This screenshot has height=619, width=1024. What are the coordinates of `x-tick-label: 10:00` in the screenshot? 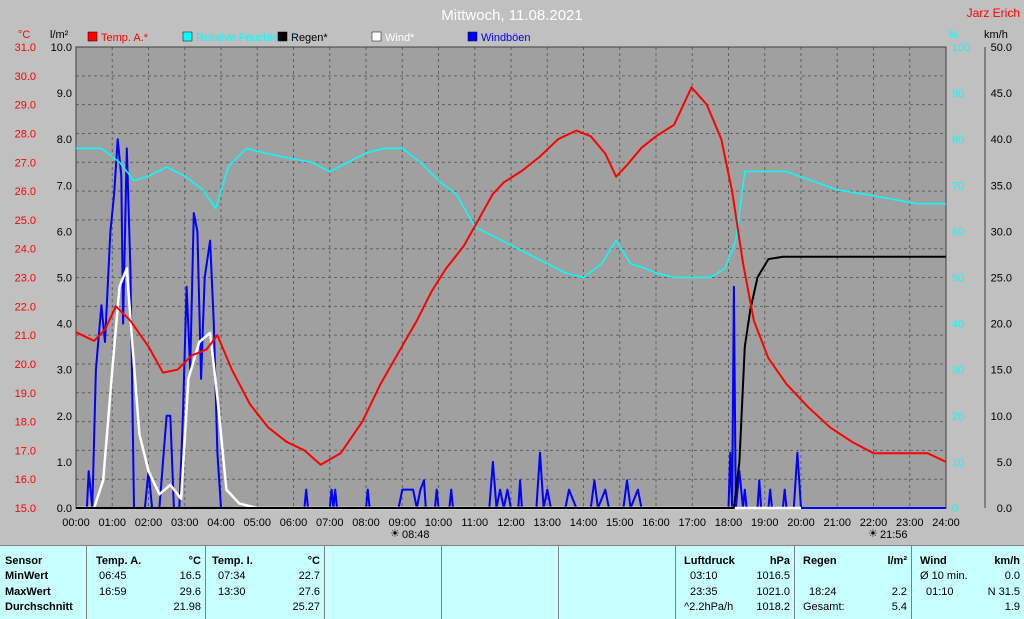 It's located at (439, 523).